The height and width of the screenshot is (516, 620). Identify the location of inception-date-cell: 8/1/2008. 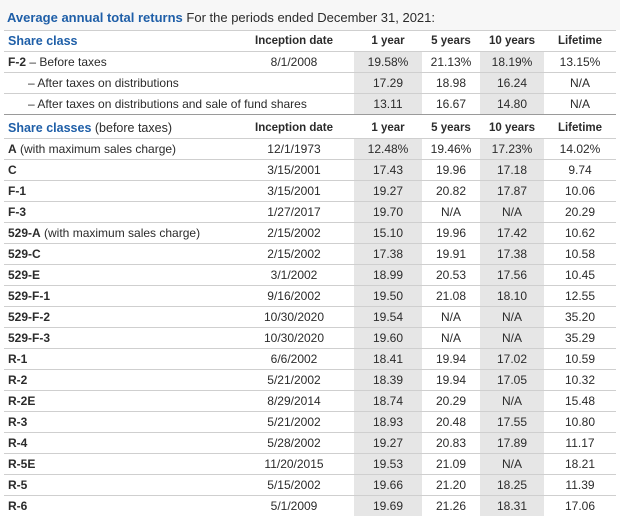
(294, 62).